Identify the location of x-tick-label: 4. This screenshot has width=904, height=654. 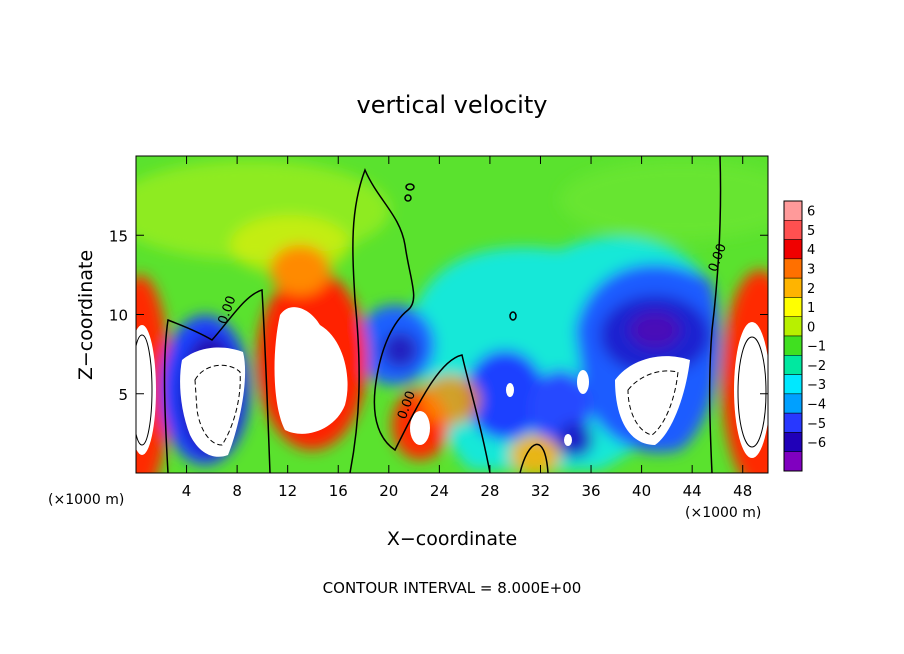
(187, 491).